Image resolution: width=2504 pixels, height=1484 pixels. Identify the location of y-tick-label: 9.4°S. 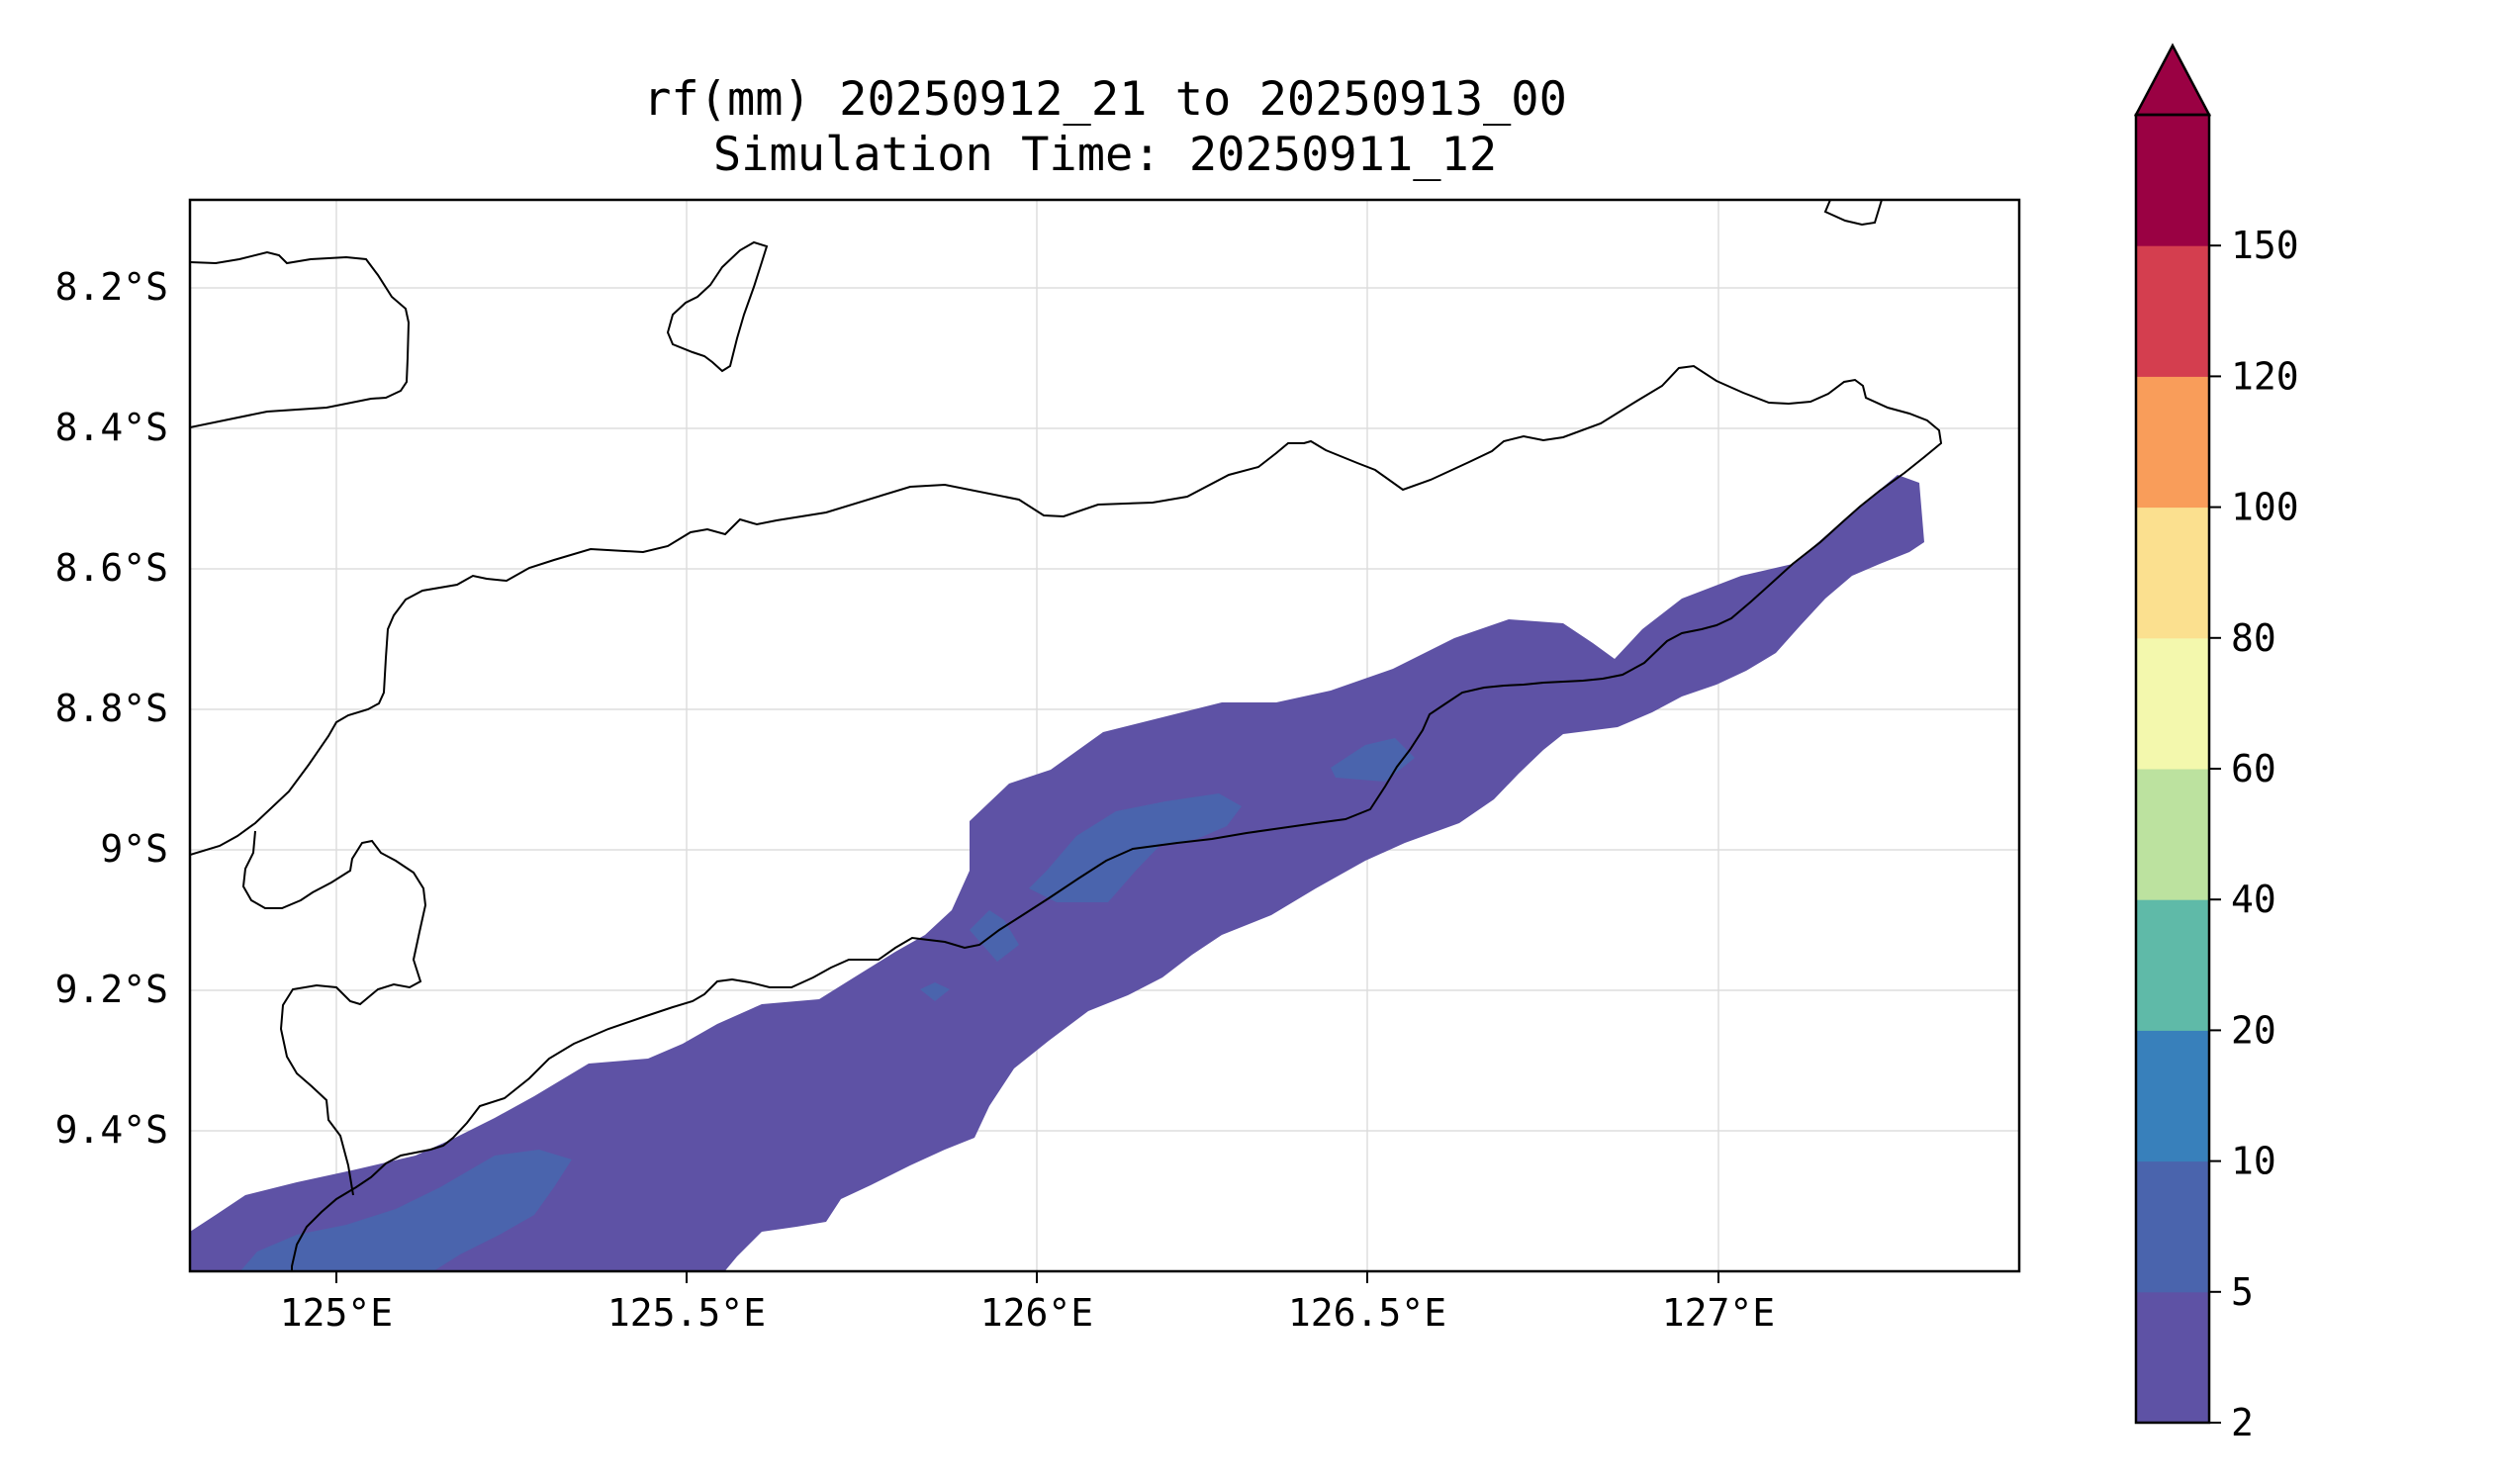
(111, 1130).